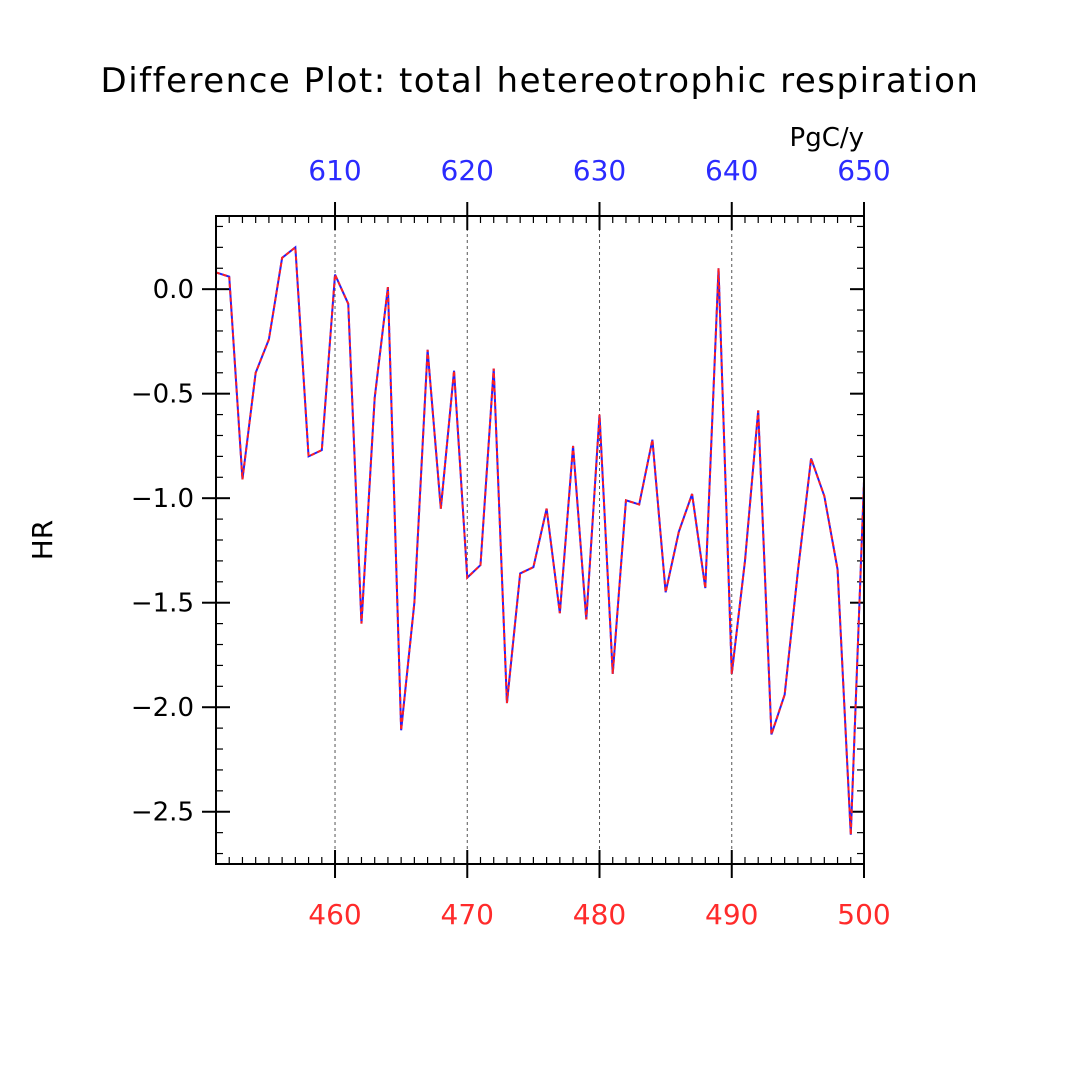  Describe the element at coordinates (334, 914) in the screenshot. I see `x-tick-label-bottom: 460` at that location.